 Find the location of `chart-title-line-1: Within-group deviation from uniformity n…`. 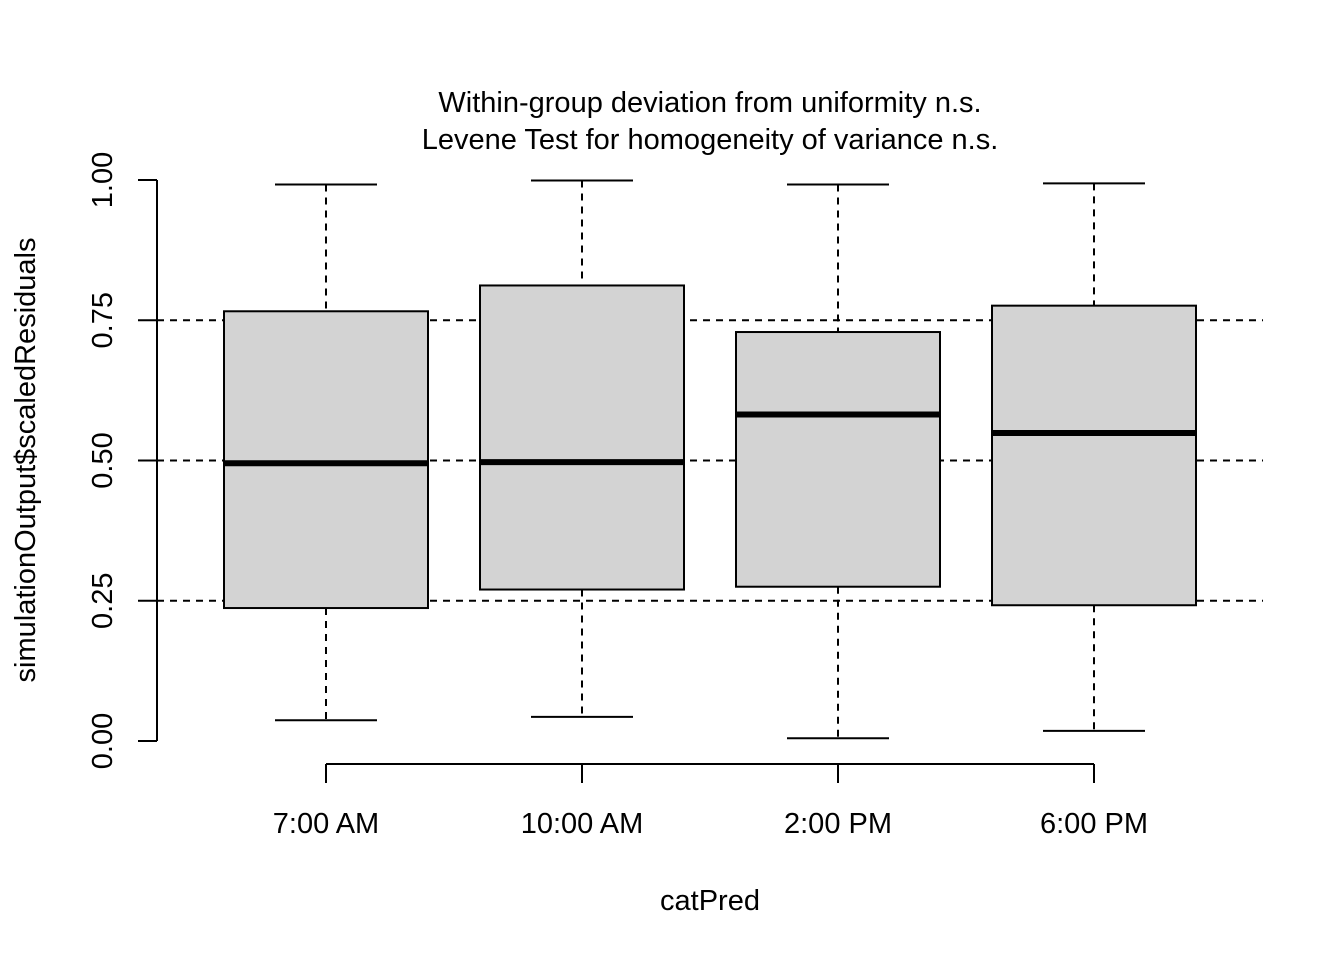

chart-title-line-1: Within-group deviation from uniformity n… is located at coordinates (709, 103).